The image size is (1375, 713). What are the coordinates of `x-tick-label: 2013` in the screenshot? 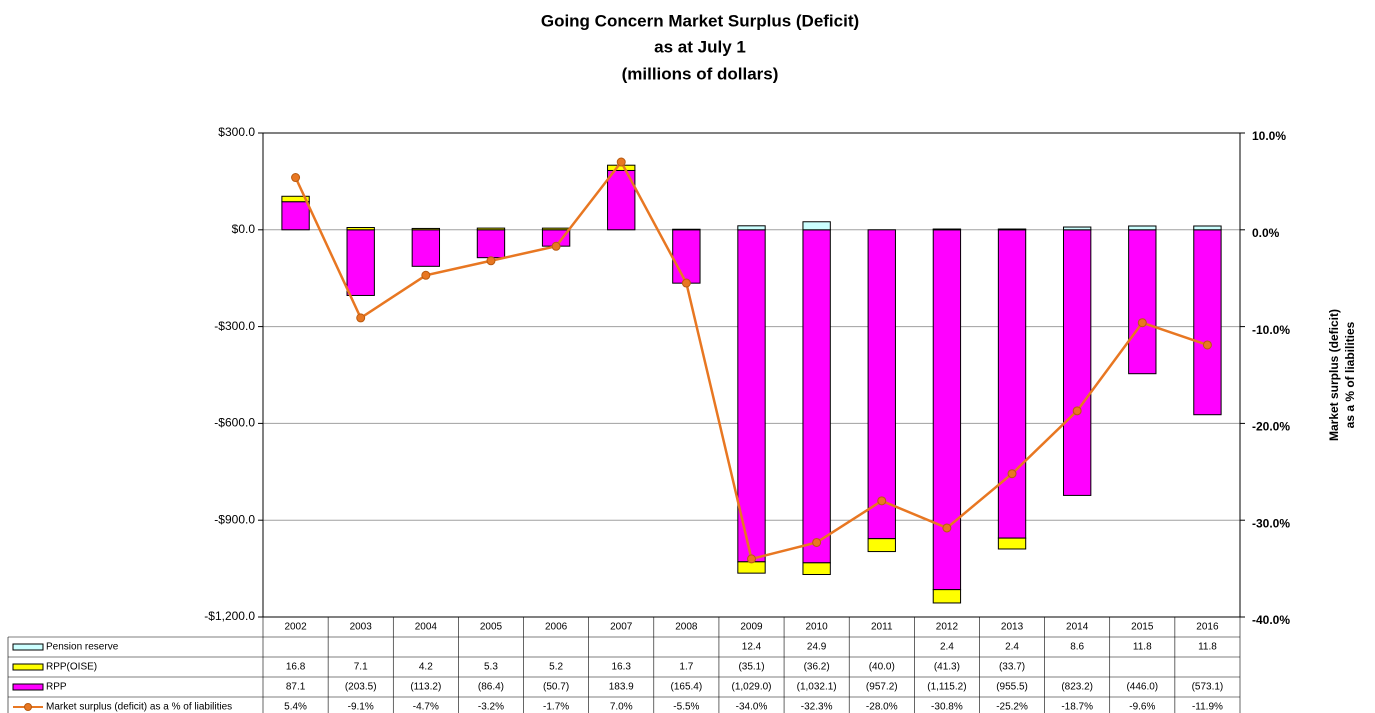 It's located at (1012, 627).